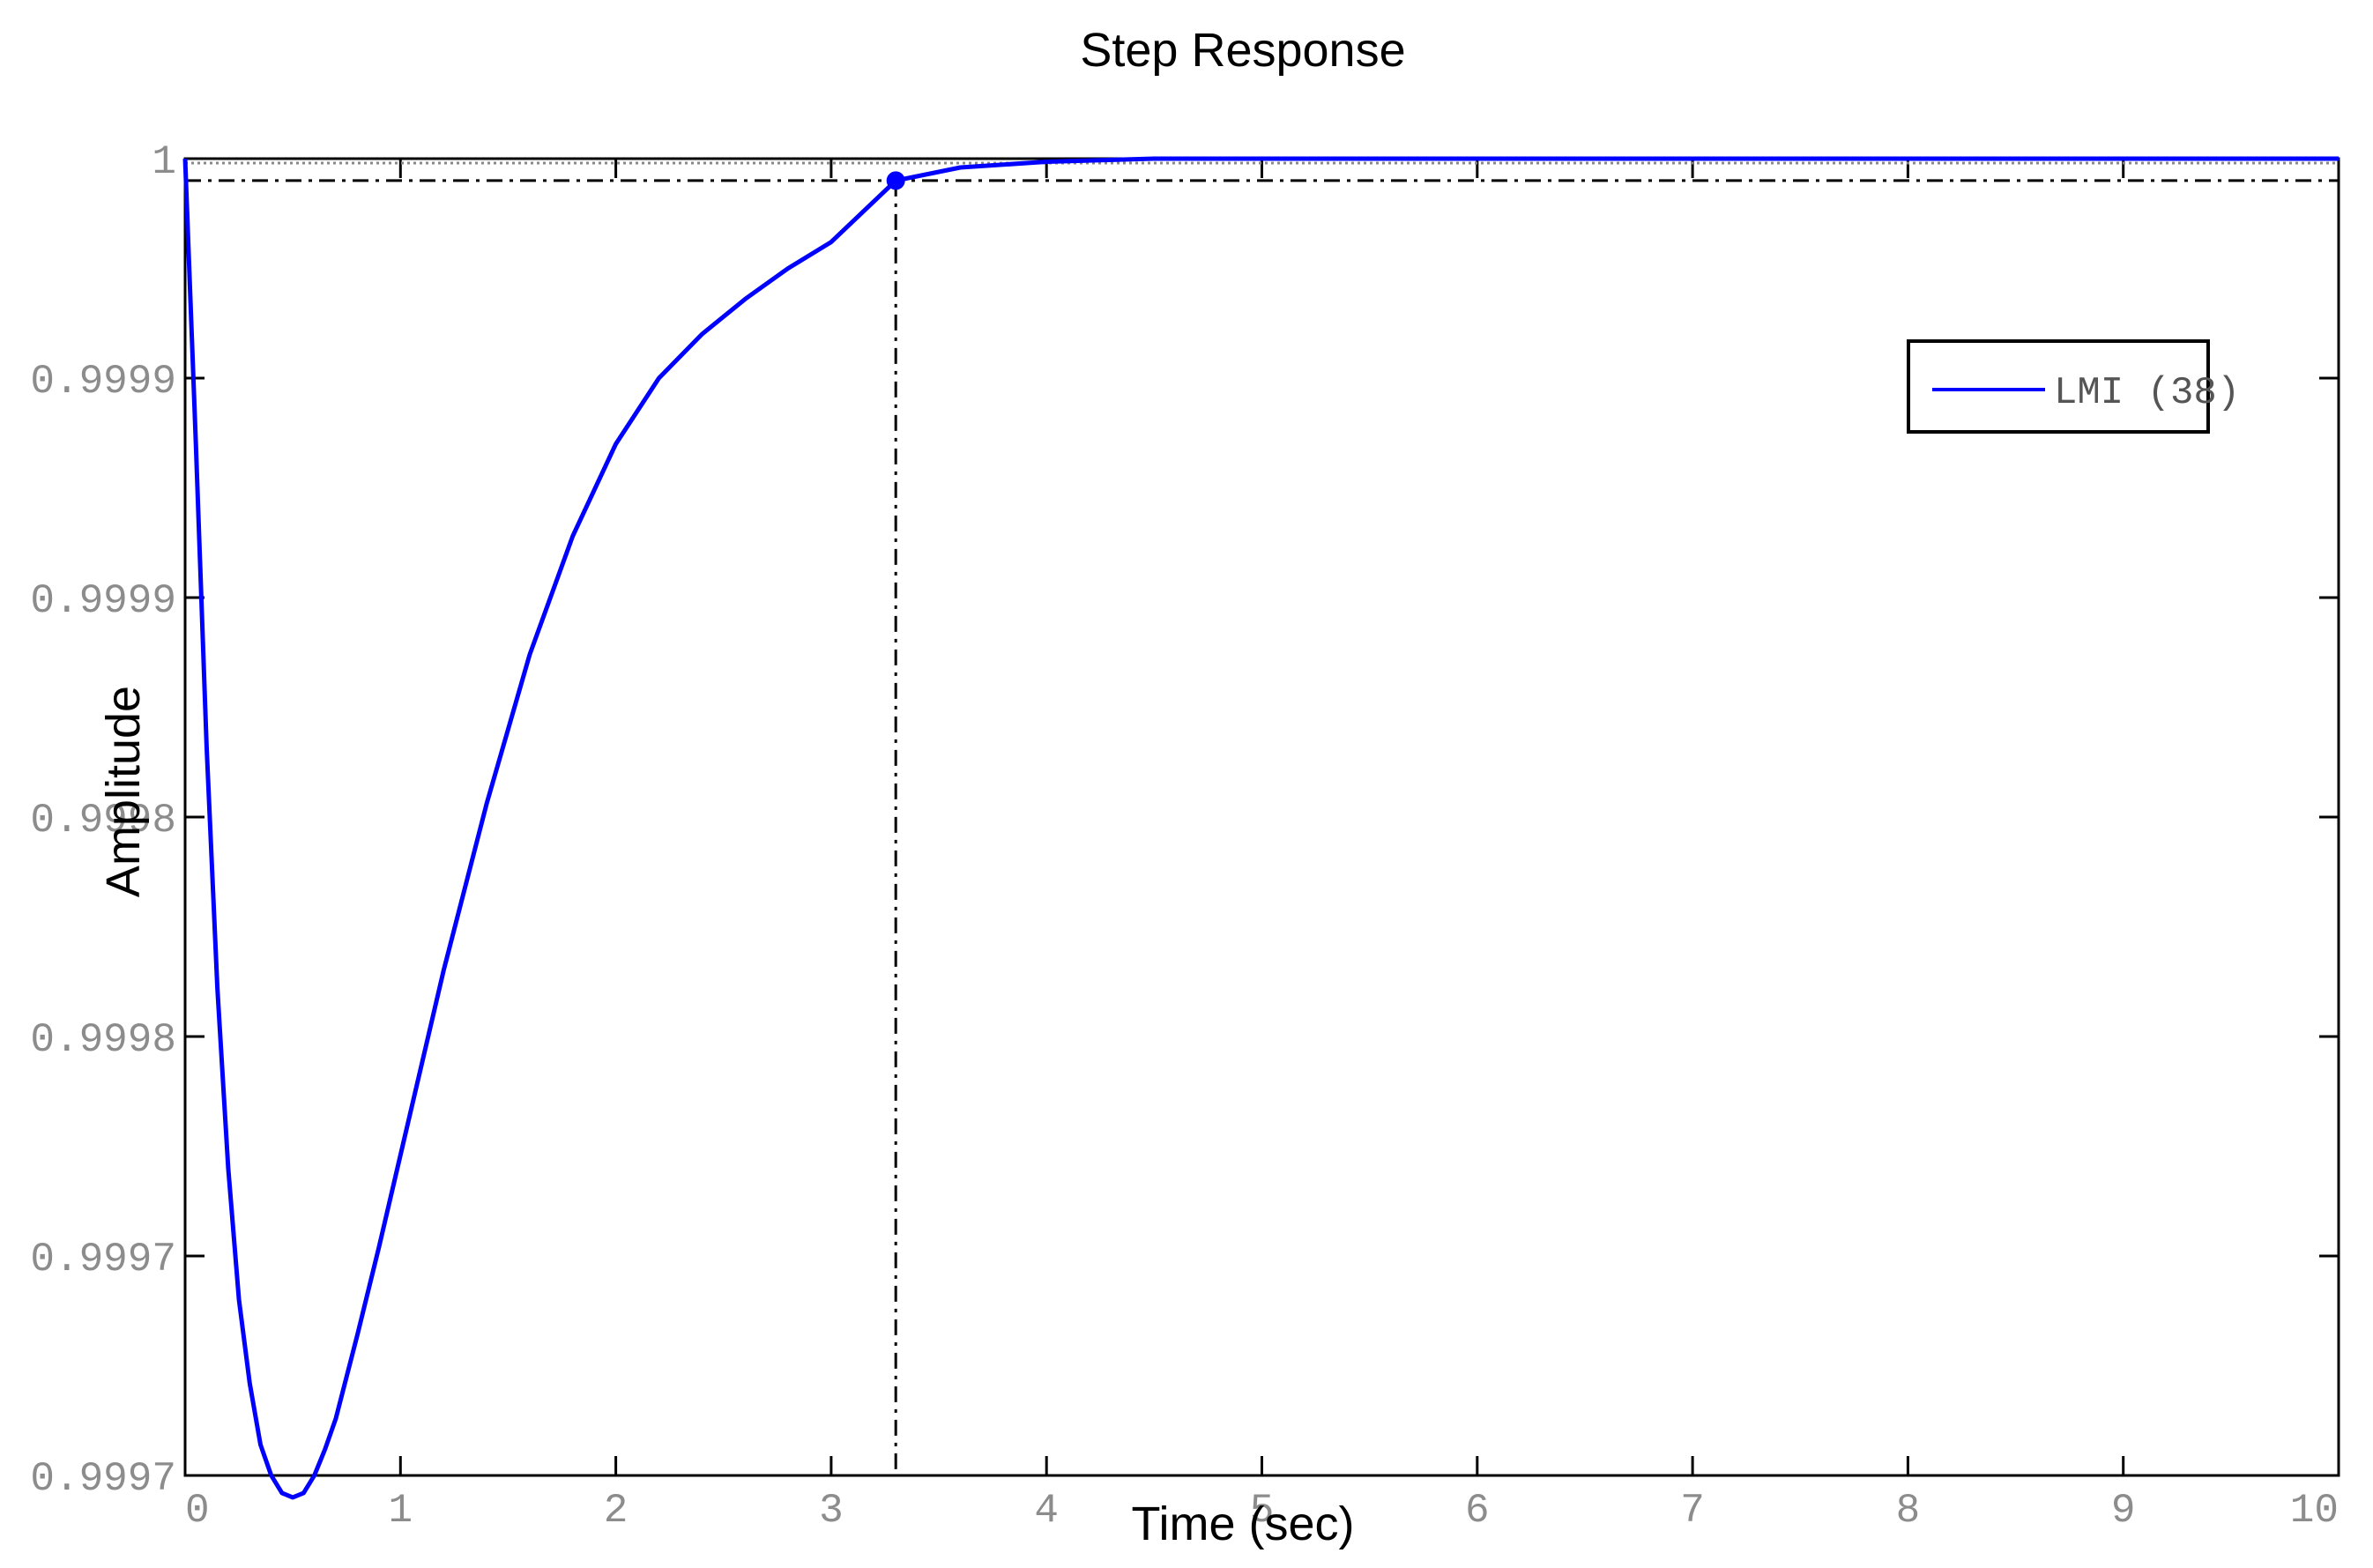 The image size is (2373, 1568). I want to click on legend-label: LMI (38), so click(2147, 393).